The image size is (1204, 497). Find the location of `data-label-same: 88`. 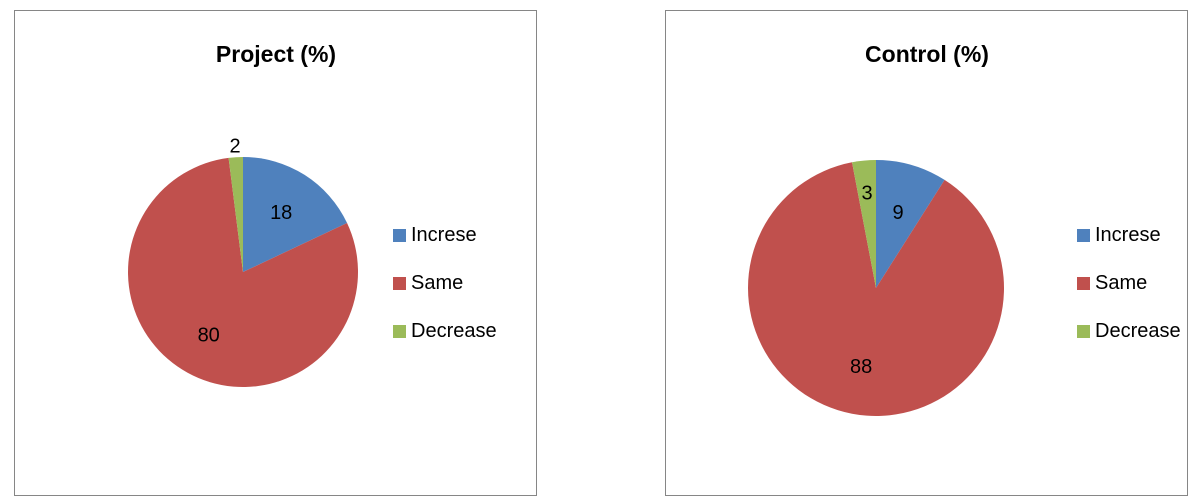

data-label-same: 88 is located at coordinates (861, 367).